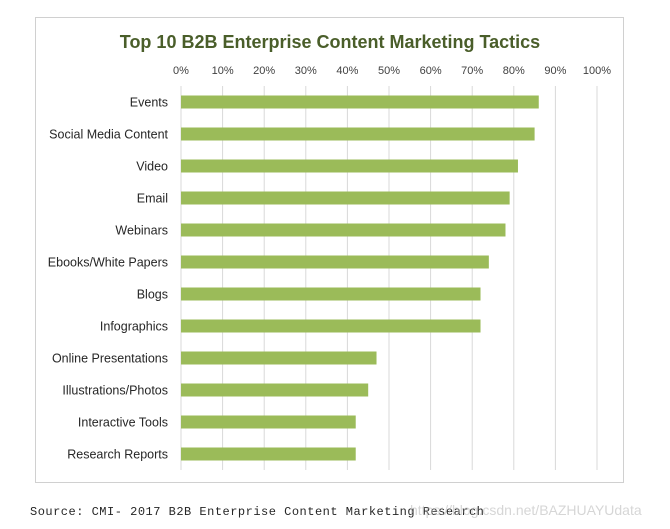 This screenshot has height=529, width=670. What do you see at coordinates (152, 199) in the screenshot?
I see `category-label: Email` at bounding box center [152, 199].